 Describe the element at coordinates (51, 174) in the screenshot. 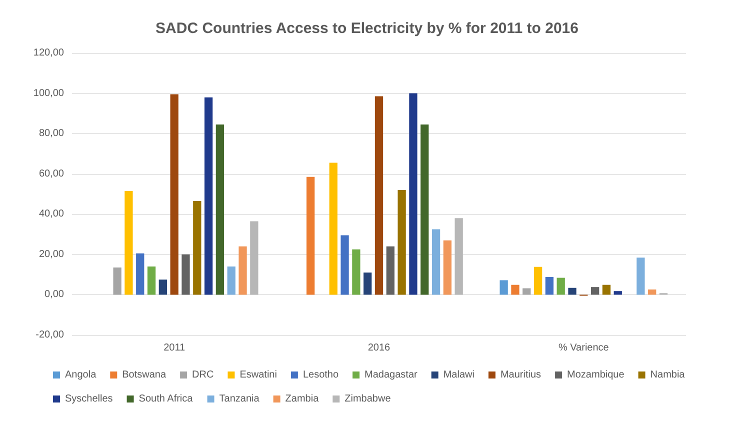

I see `y-tick-label: 60,00` at that location.